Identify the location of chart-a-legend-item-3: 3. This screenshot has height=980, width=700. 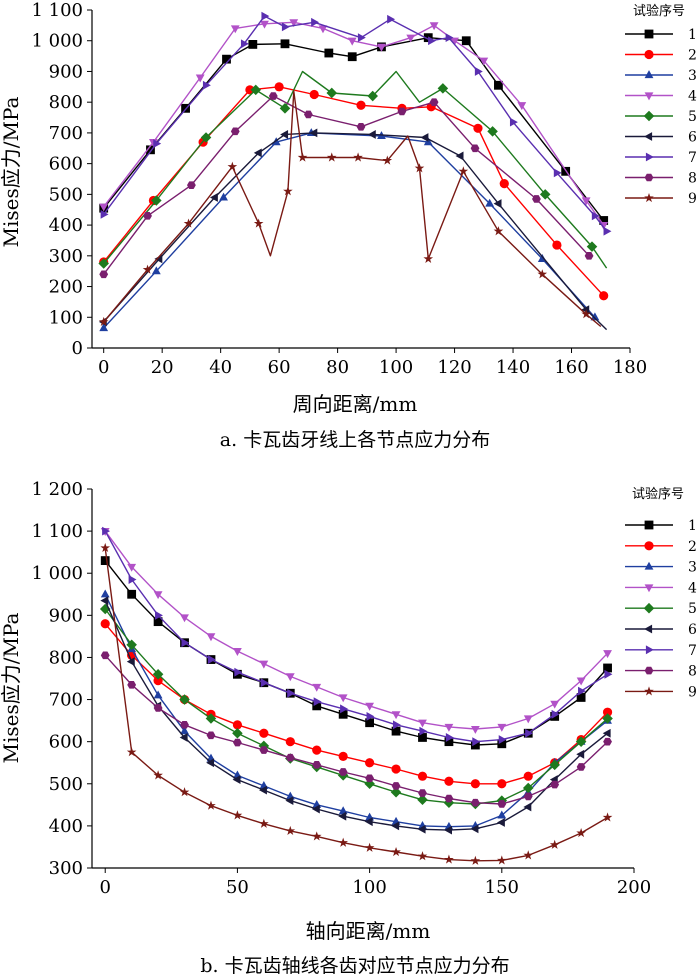
(661, 76).